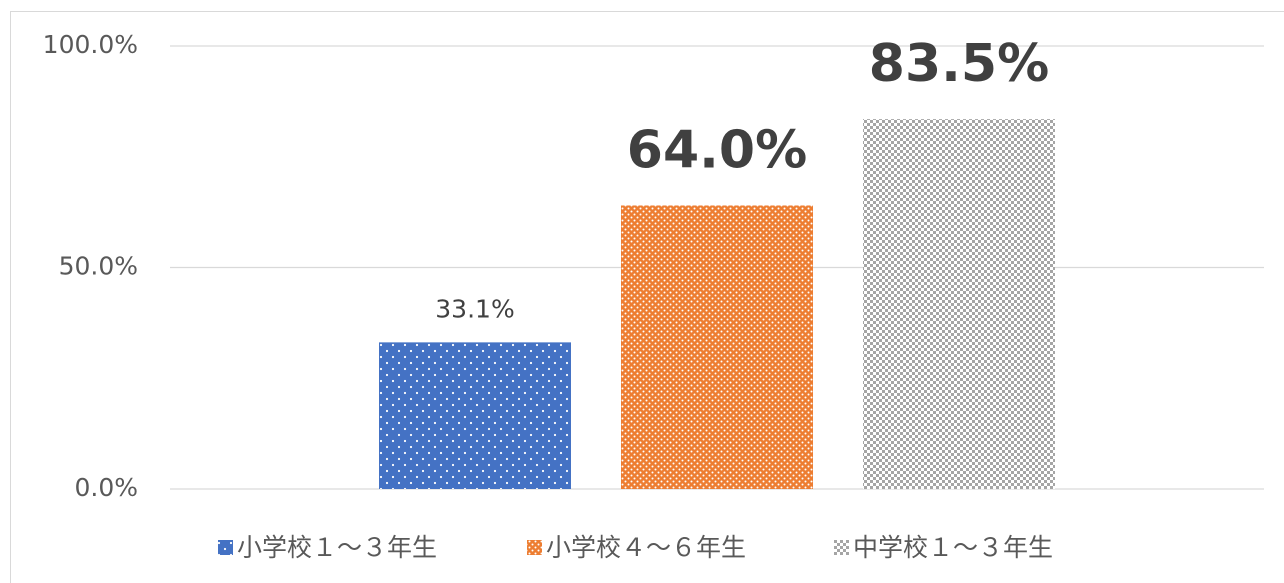 Image resolution: width=1284 pixels, height=583 pixels. What do you see at coordinates (90, 44) in the screenshot?
I see `y-tick-label: 100.0%` at bounding box center [90, 44].